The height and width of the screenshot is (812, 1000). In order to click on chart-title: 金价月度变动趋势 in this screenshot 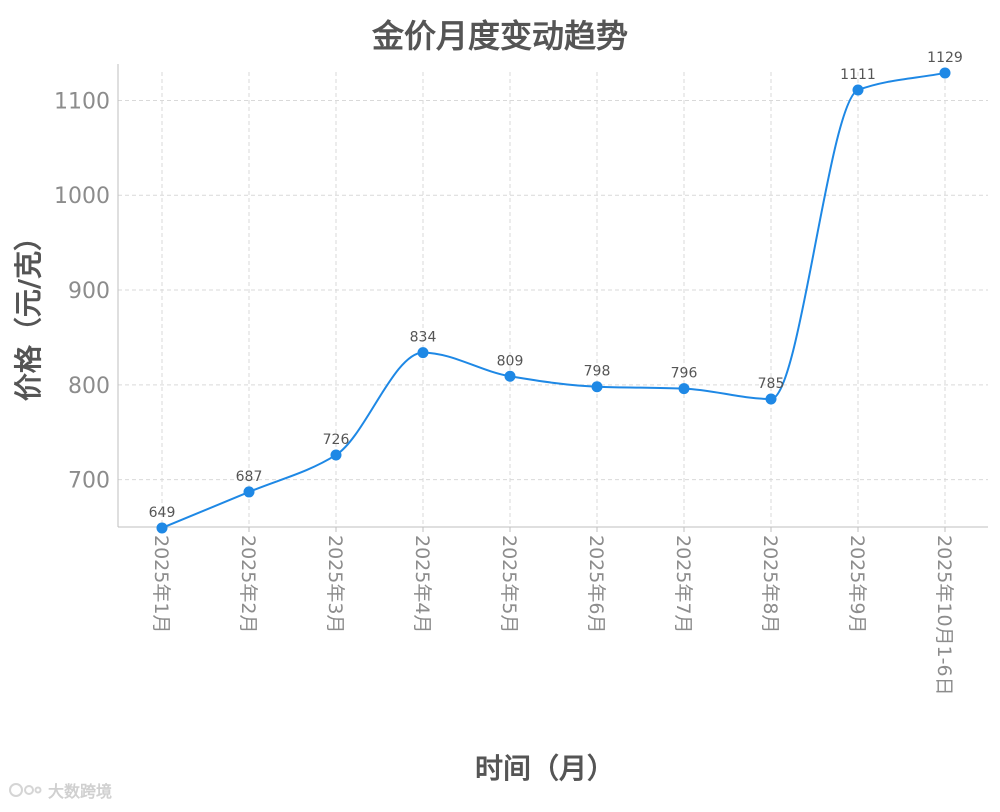, I will do `click(499, 36)`.